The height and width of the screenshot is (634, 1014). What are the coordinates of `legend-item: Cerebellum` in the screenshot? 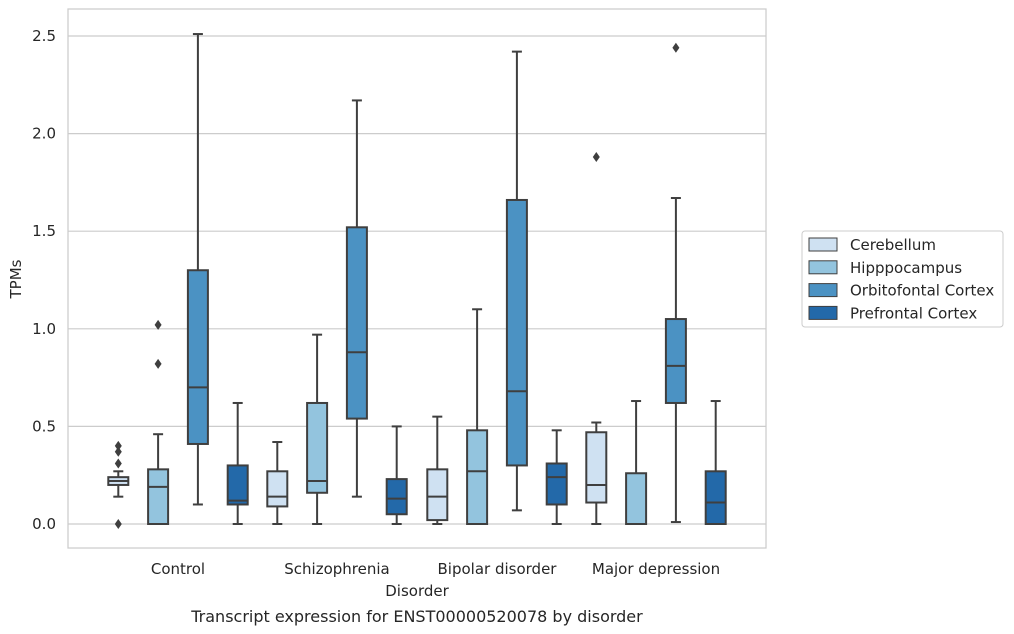 It's located at (872, 245).